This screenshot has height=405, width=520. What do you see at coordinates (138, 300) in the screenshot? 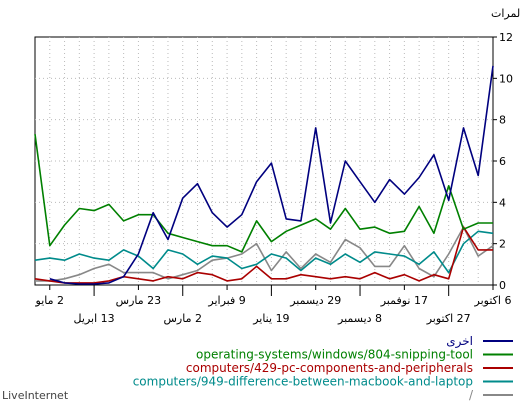
I see `x-tick-label: 23 مارس` at bounding box center [138, 300].